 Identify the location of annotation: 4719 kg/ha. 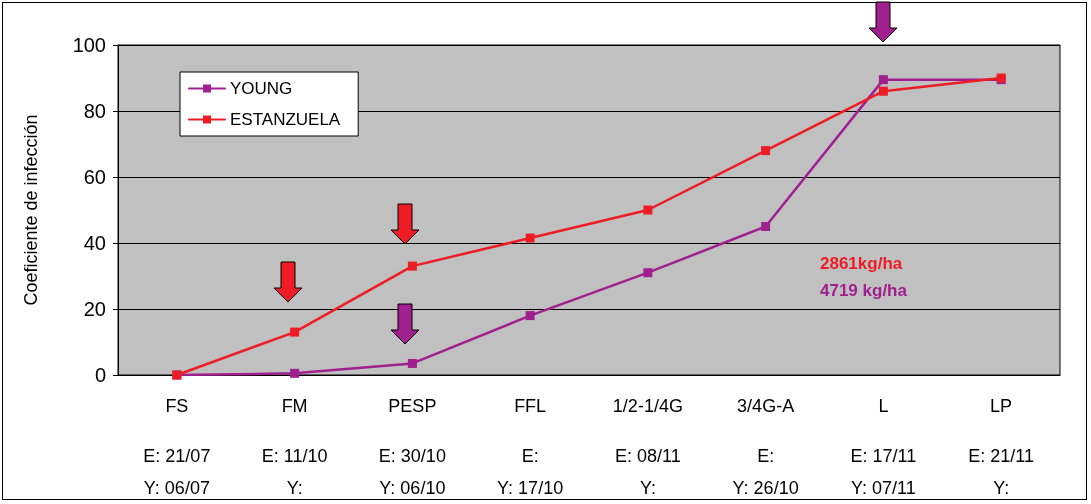
(864, 290).